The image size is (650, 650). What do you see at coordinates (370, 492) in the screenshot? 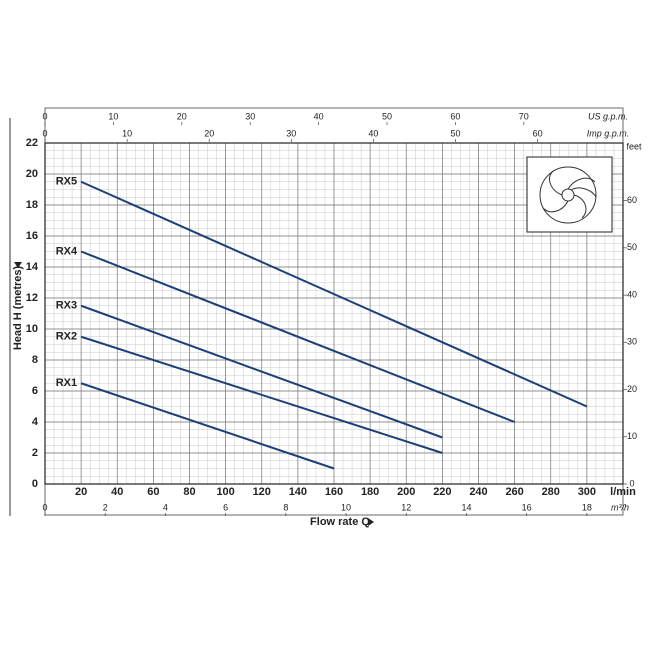
I see `x-tick-label: 180` at bounding box center [370, 492].